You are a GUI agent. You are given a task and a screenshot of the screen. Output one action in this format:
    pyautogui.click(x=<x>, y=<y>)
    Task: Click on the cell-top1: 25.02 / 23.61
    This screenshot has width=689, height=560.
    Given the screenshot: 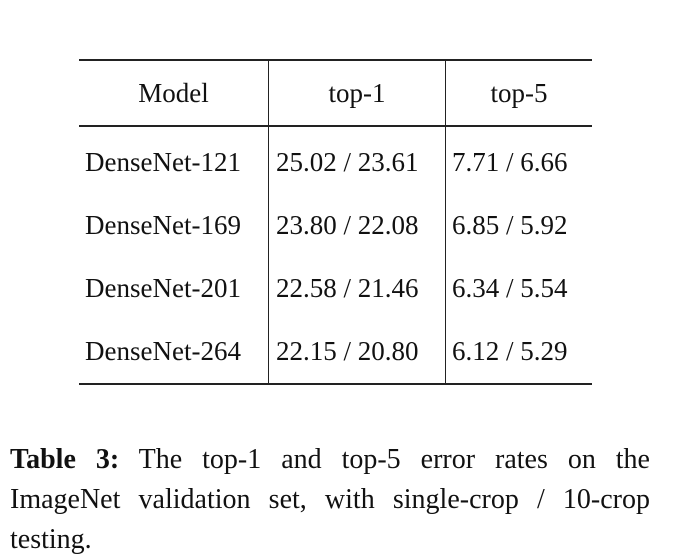 What is the action you would take?
    pyautogui.click(x=357, y=160)
    